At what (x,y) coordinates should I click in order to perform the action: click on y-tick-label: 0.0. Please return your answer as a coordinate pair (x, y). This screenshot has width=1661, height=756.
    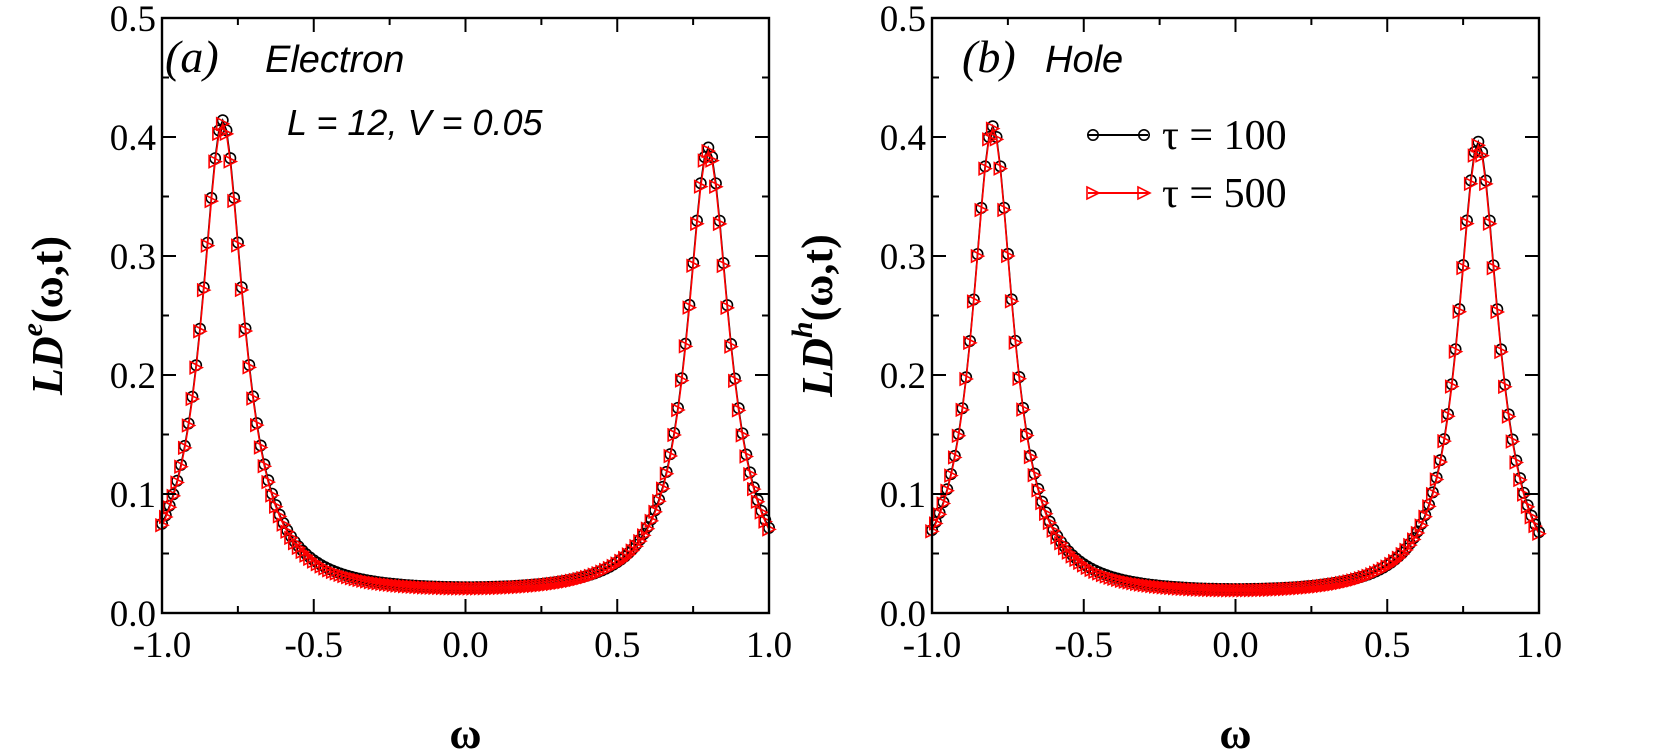
    Looking at the image, I should click on (903, 614).